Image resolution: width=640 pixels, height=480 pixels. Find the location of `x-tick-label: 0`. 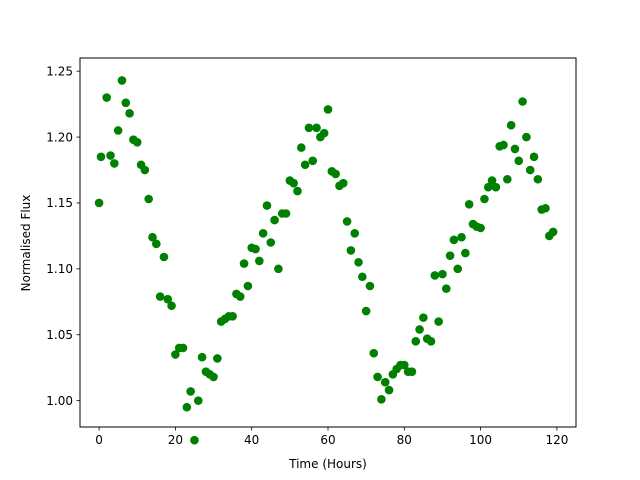

x-tick-label: 0 is located at coordinates (99, 440).